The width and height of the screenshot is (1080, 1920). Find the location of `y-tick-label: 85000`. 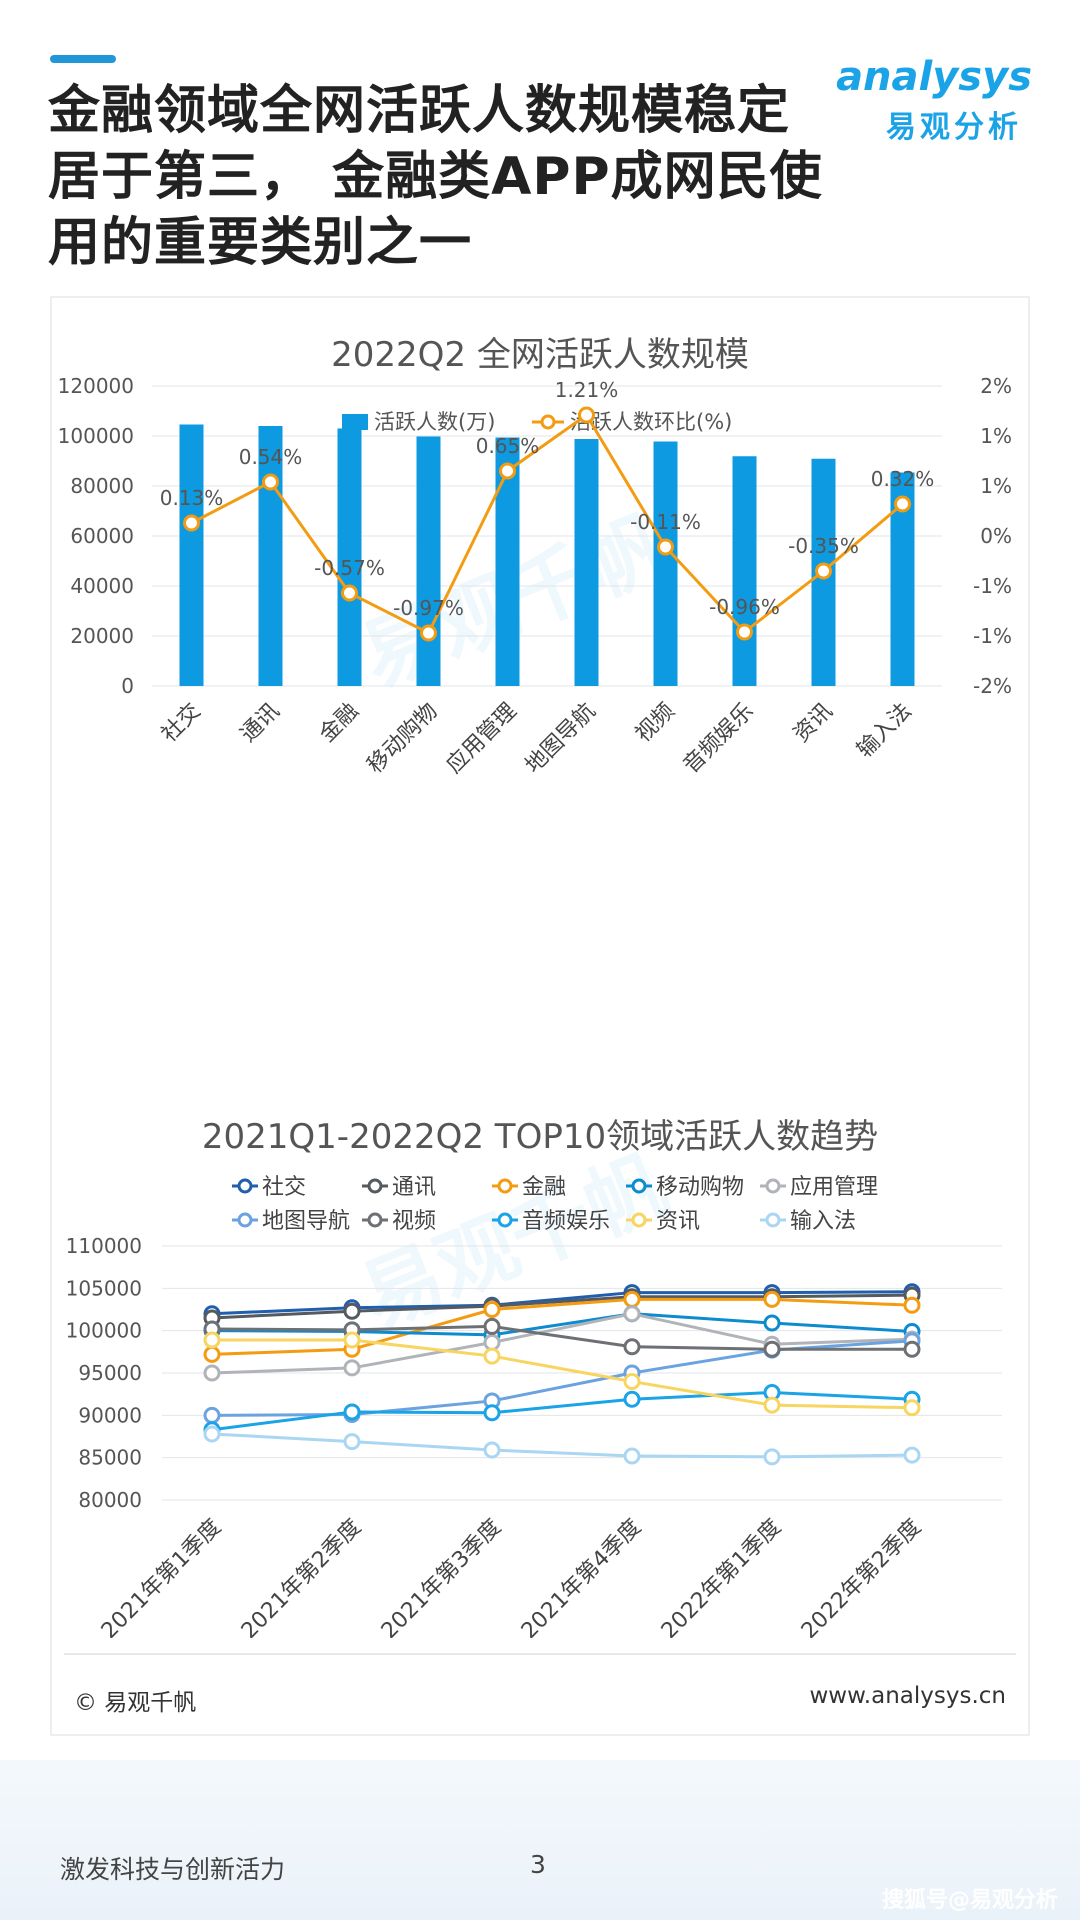

y-tick-label: 85000 is located at coordinates (110, 1458).